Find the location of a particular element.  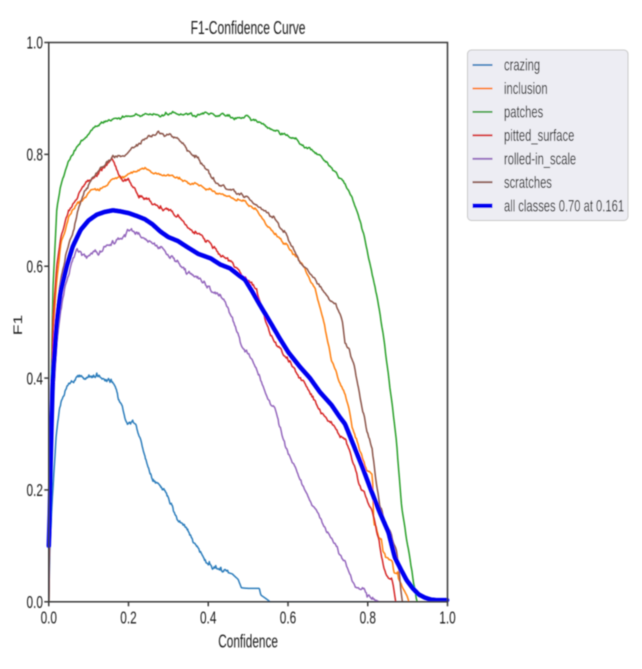

svg-text: pitted_surface is located at coordinates (539, 136).